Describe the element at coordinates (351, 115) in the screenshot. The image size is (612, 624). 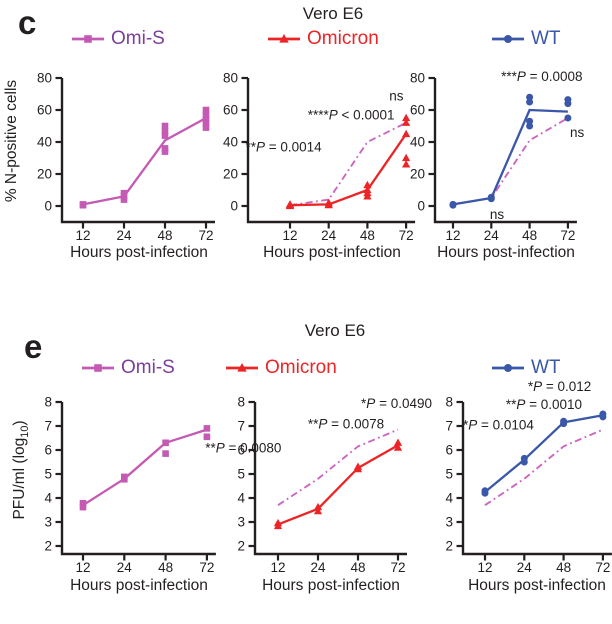
I see `svg-text: ****P < 0.0001` at that location.